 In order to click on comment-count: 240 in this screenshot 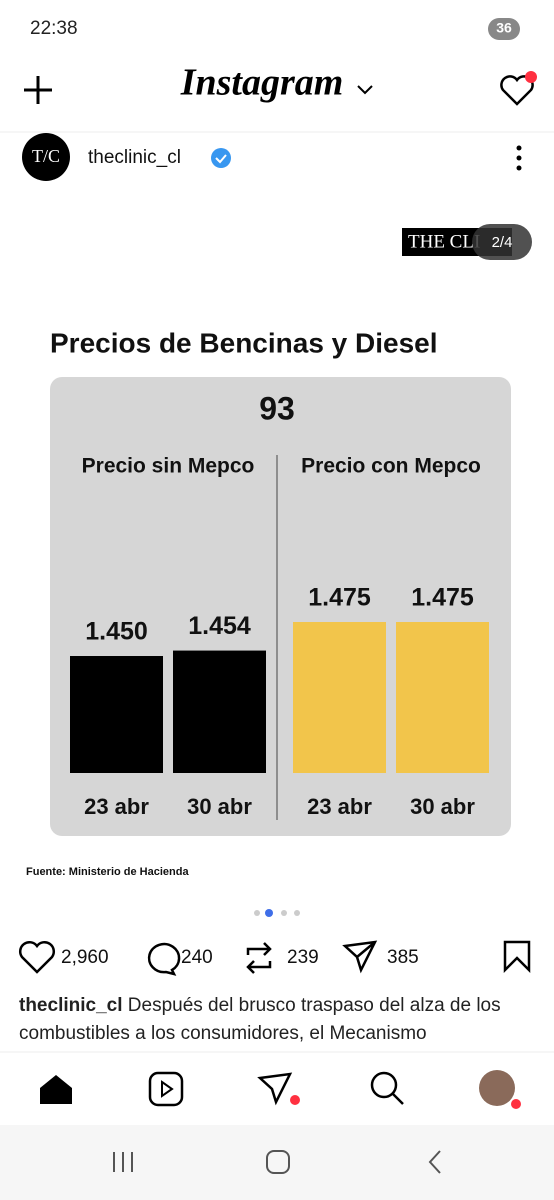, I will do `click(197, 957)`.